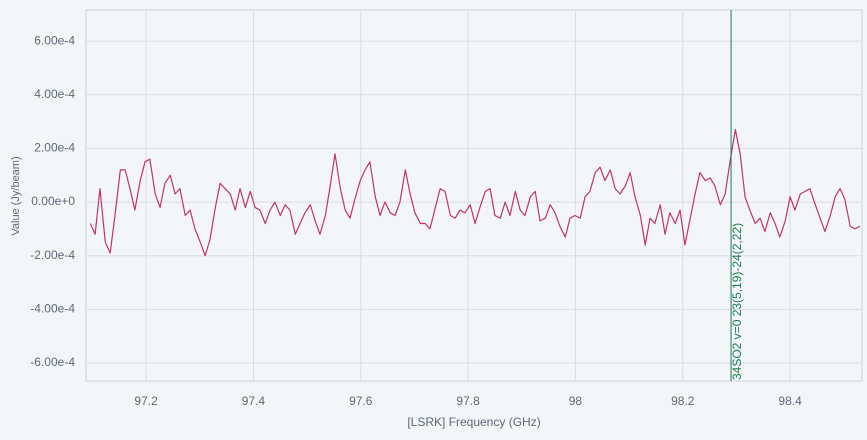  Describe the element at coordinates (361, 401) in the screenshot. I see `x-tick-label: 97.6` at that location.